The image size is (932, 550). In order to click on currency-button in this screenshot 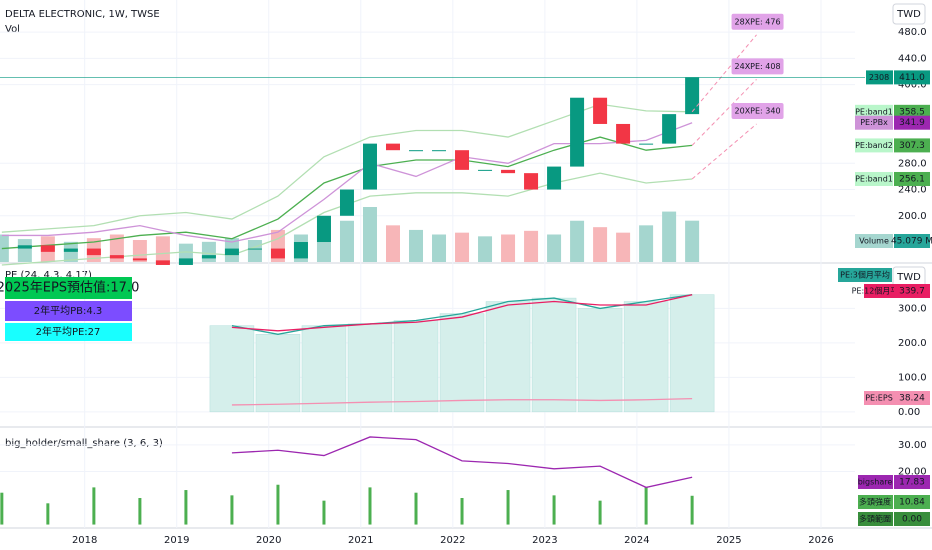, I will do `click(909, 14)`.